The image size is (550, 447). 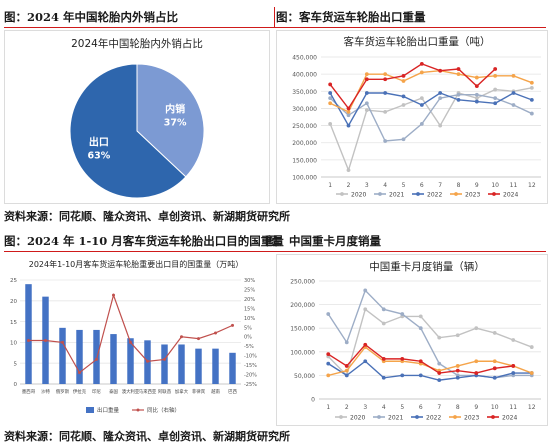 What do you see at coordinates (16, 385) in the screenshot?
I see `dest-ytick: 0` at bounding box center [16, 385].